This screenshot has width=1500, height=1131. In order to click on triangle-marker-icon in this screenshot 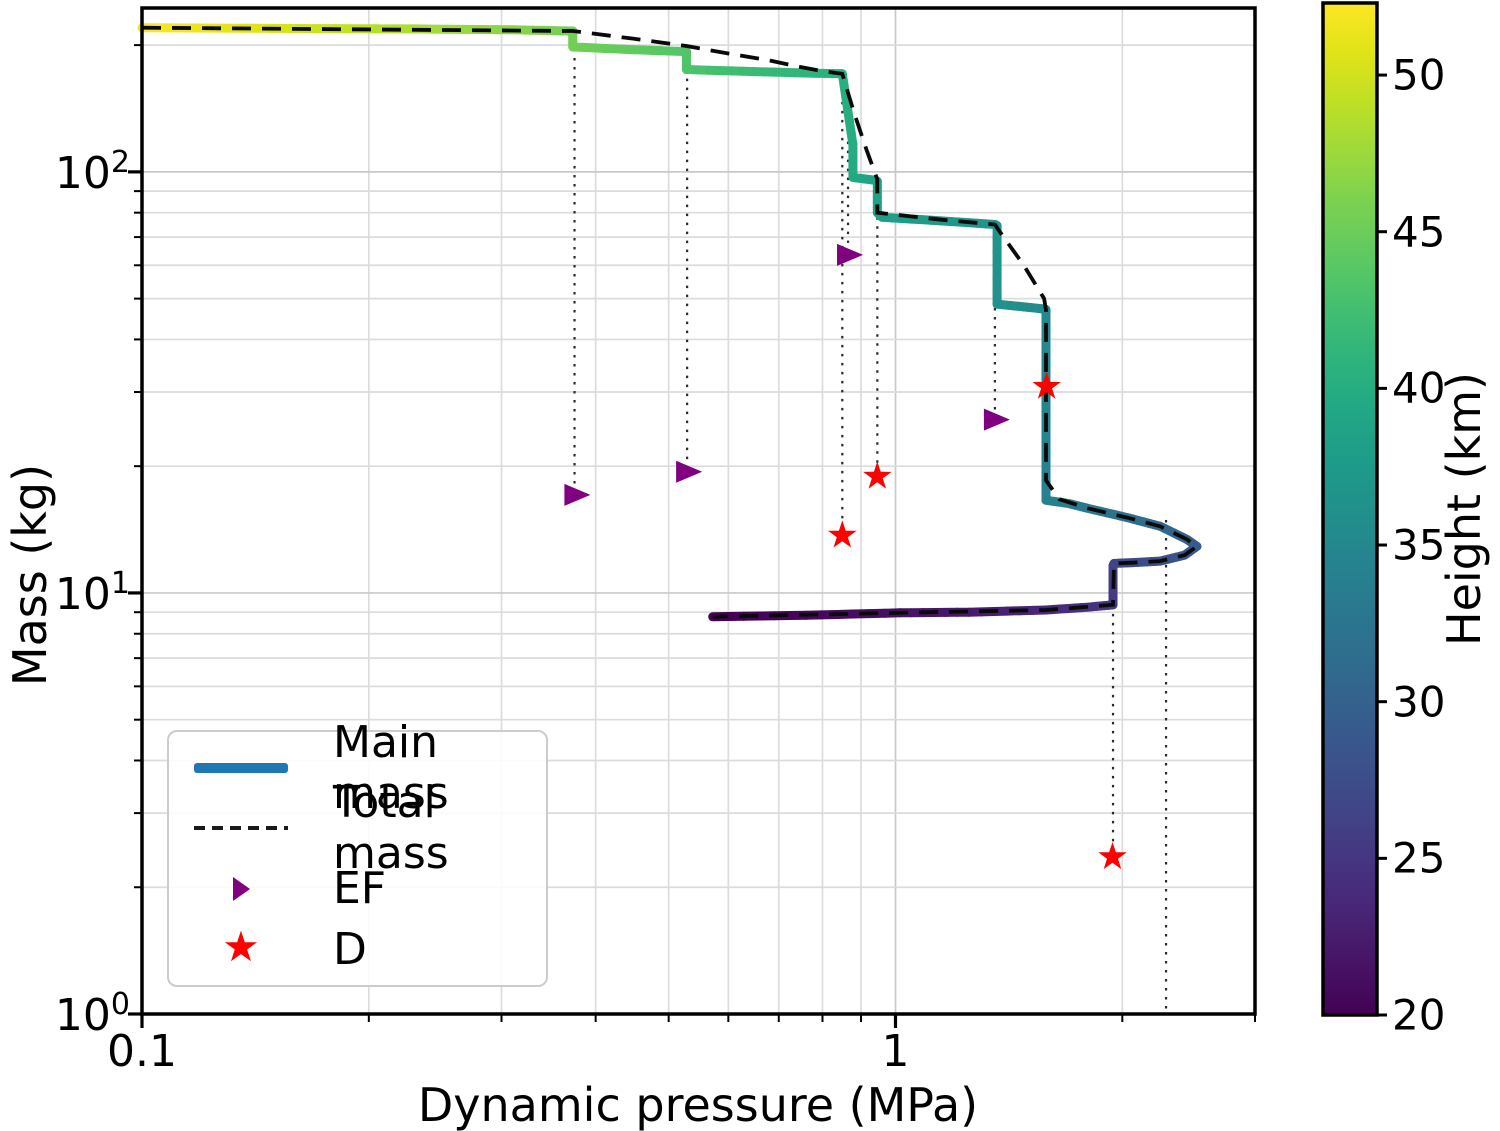, I will do `click(241, 888)`.